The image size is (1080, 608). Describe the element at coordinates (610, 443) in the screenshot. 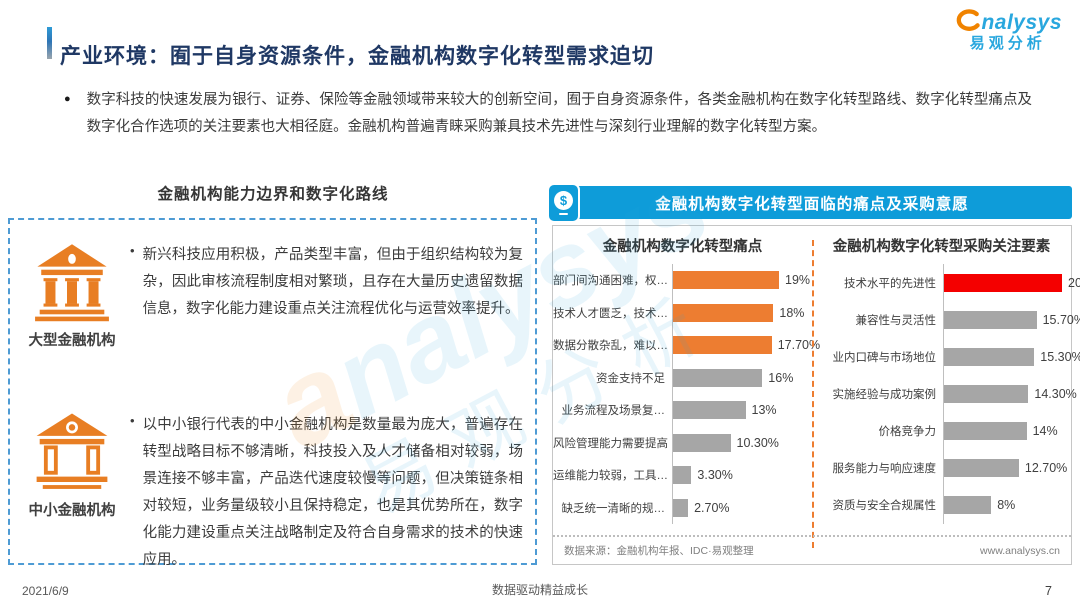

I see `bar-category-label: 风险管理能力需要提高` at that location.